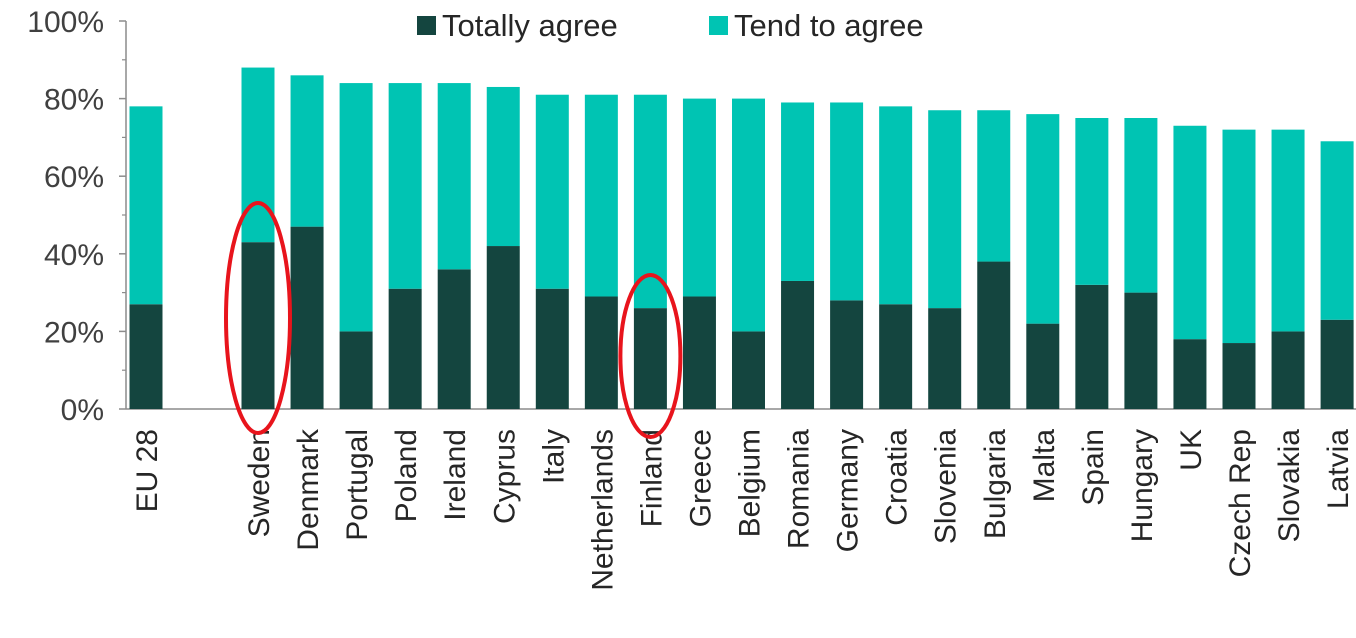 Image resolution: width=1356 pixels, height=638 pixels. What do you see at coordinates (897, 477) in the screenshot?
I see `x-category-label: Croatia` at bounding box center [897, 477].